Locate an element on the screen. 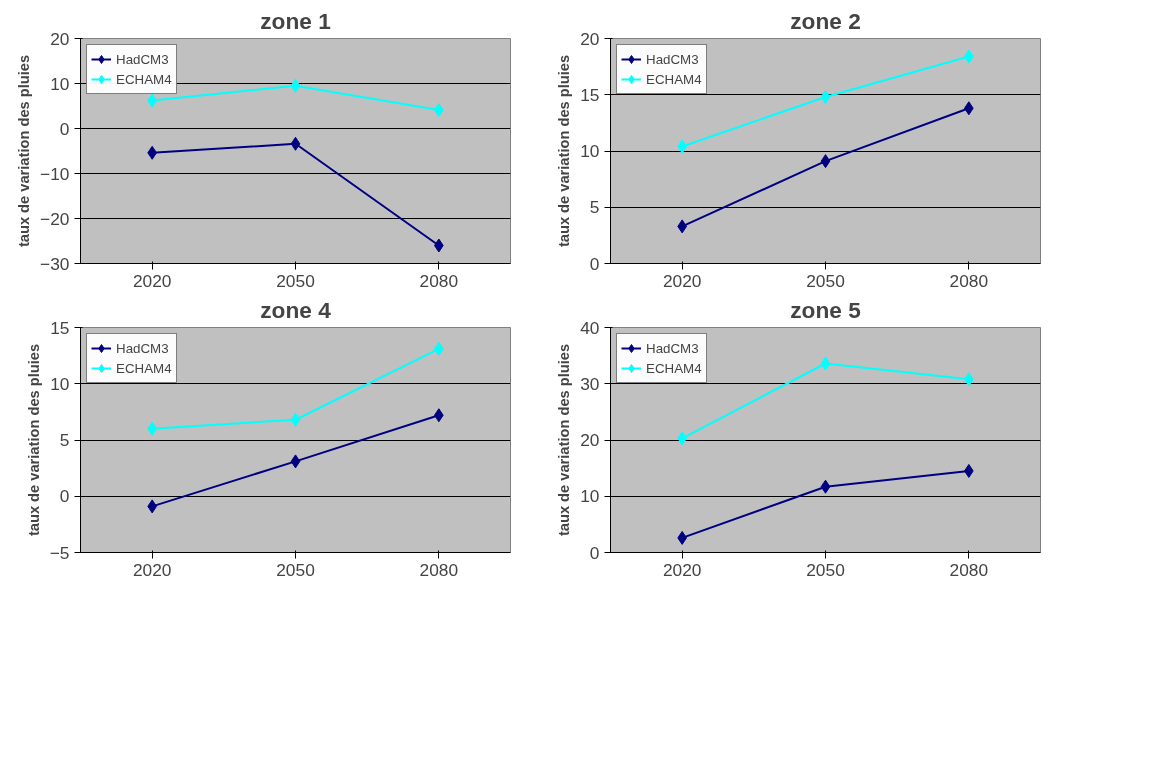  chart-title: zone 2 is located at coordinates (825, 20).